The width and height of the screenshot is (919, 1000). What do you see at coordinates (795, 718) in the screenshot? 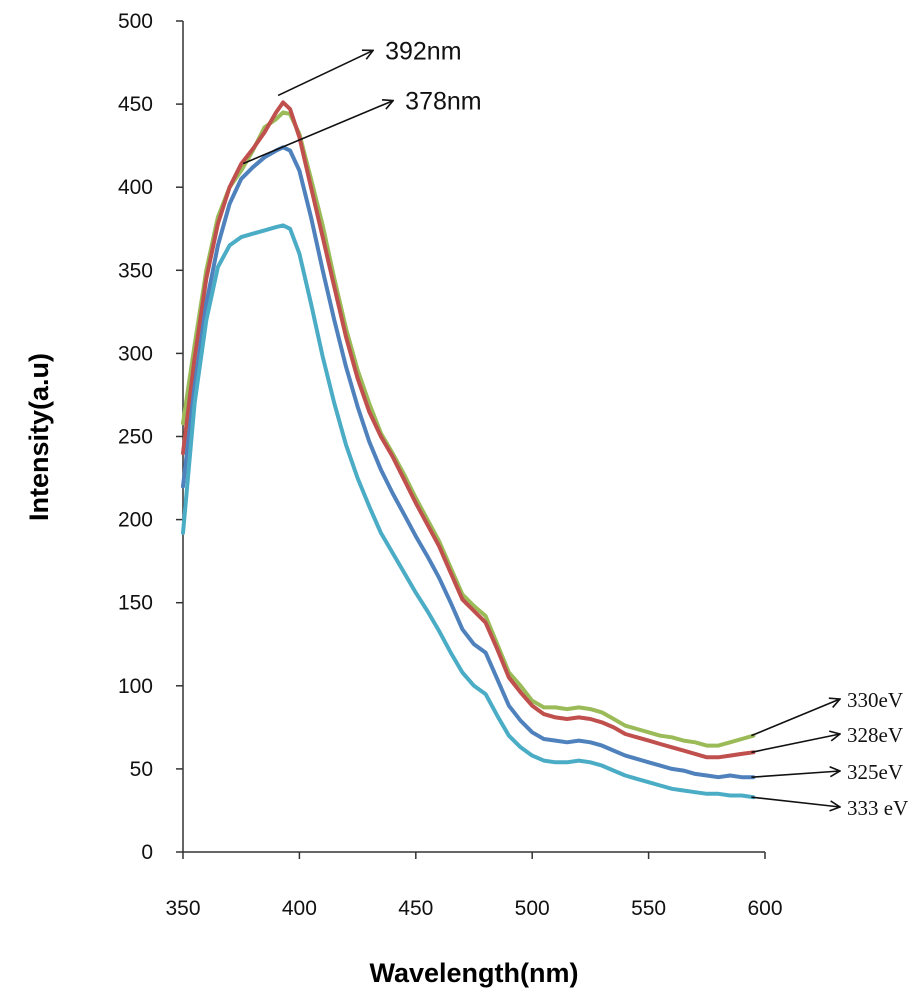
I see `series-label-arrow-330ev` at bounding box center [795, 718].